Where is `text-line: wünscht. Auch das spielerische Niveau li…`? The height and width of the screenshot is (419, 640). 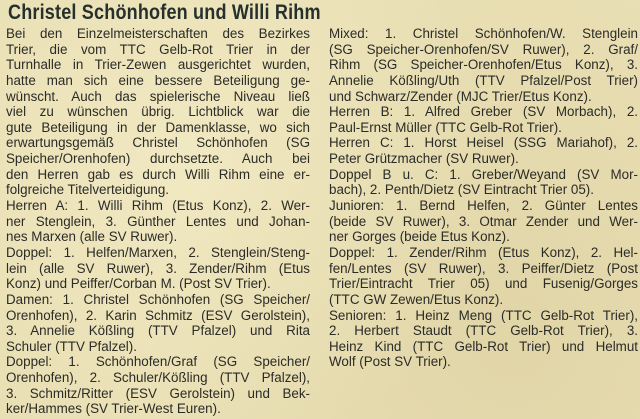 text-line: wünscht. Auch das spielerische Niveau li… is located at coordinates (158, 96).